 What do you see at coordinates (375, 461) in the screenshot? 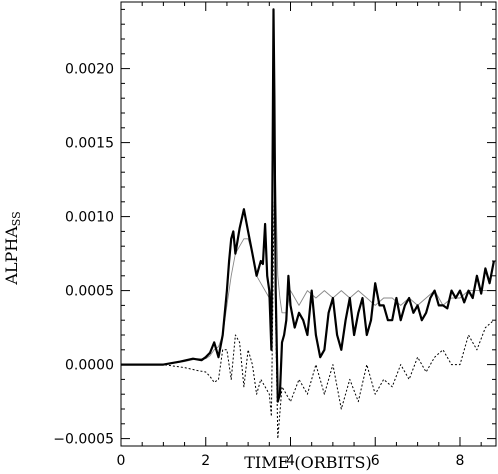
I see `x-tick-label: 6` at bounding box center [375, 461].